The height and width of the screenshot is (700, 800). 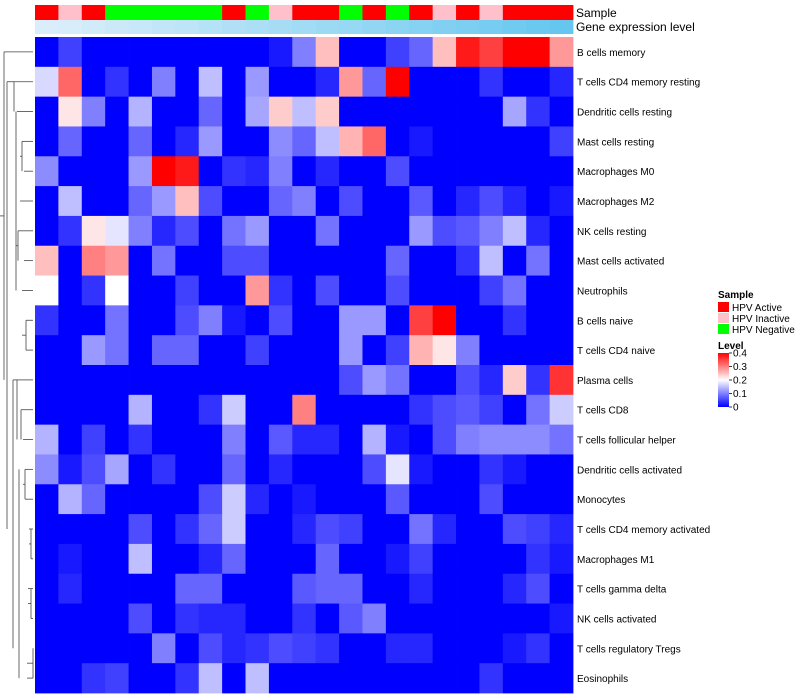 I want to click on legend-level-tick-label: 0.1, so click(x=740, y=394).